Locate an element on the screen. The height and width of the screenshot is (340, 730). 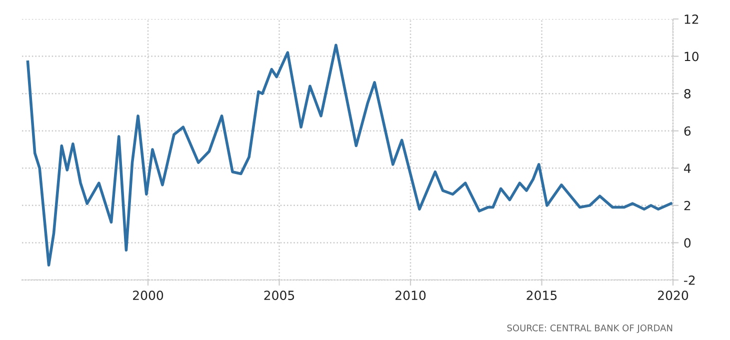
y-tick-label: 2 is located at coordinates (687, 205).